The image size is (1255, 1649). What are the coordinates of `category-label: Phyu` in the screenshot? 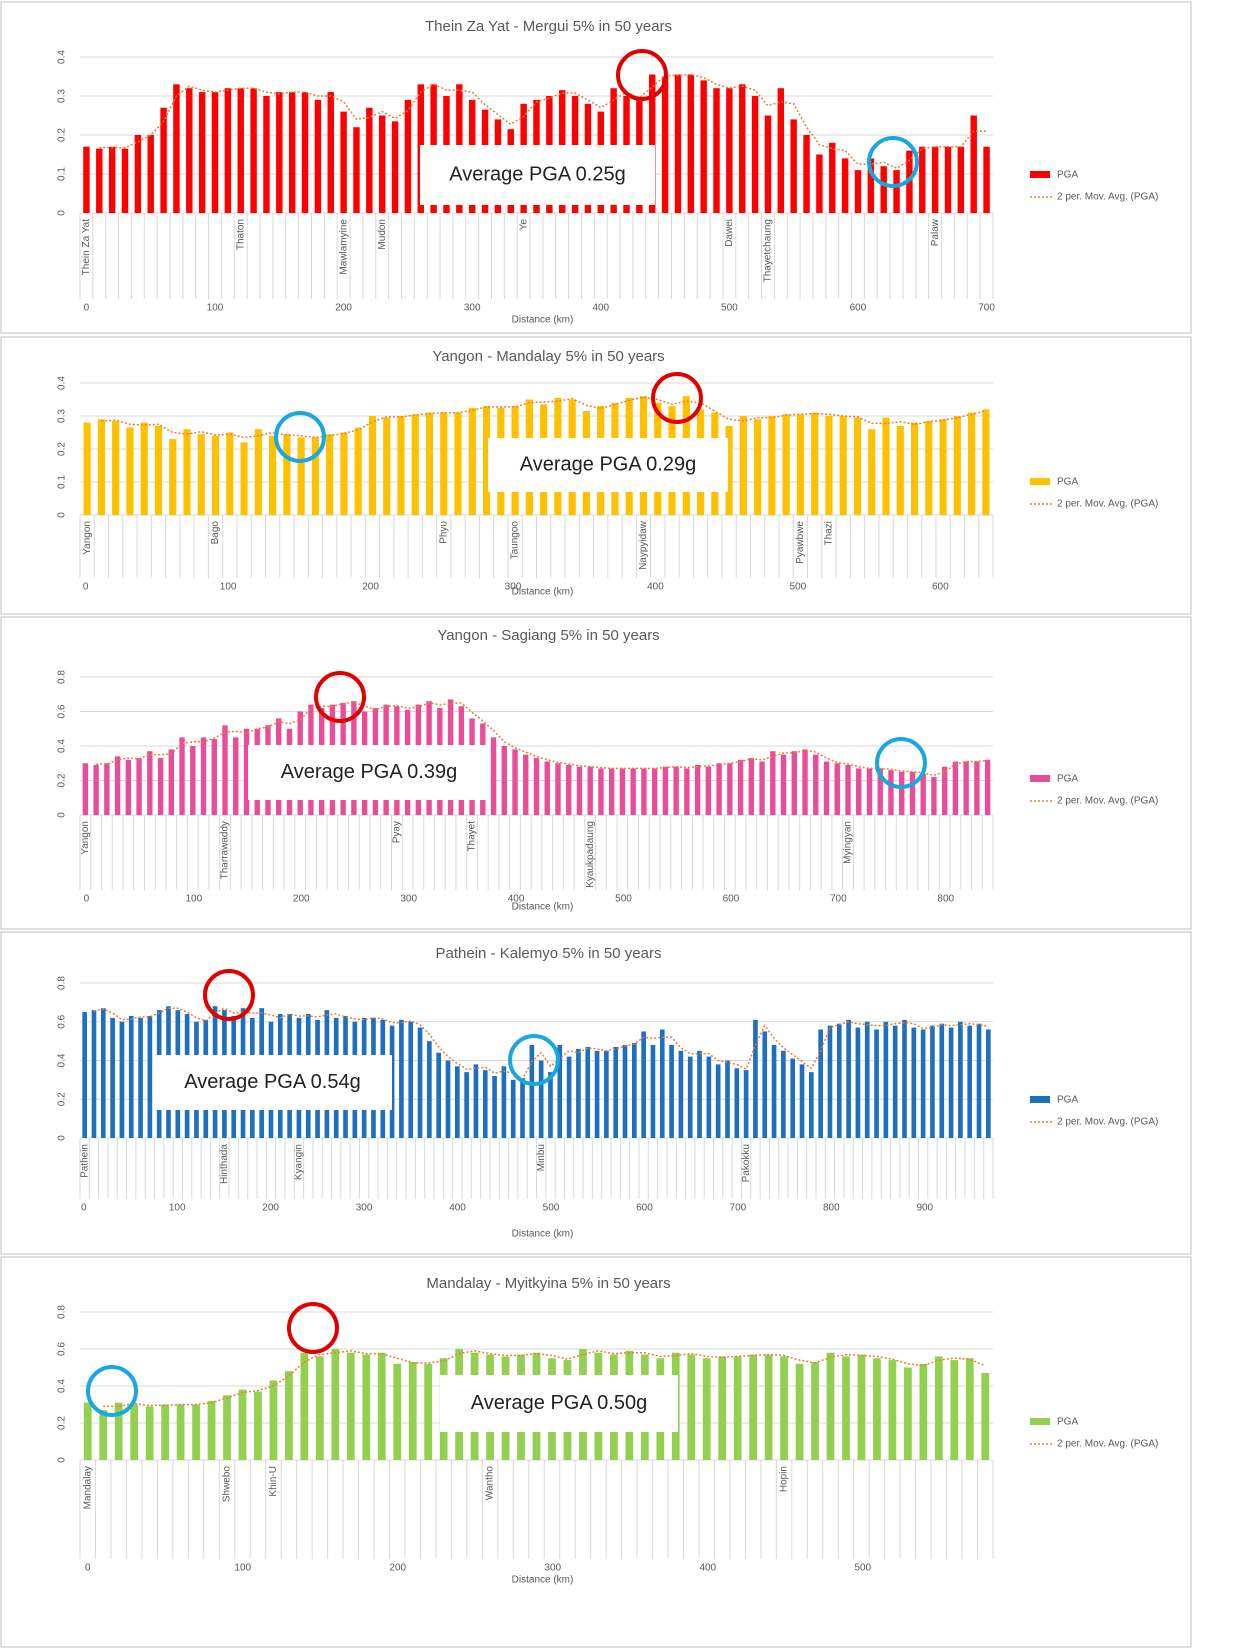 It's located at (443, 532).